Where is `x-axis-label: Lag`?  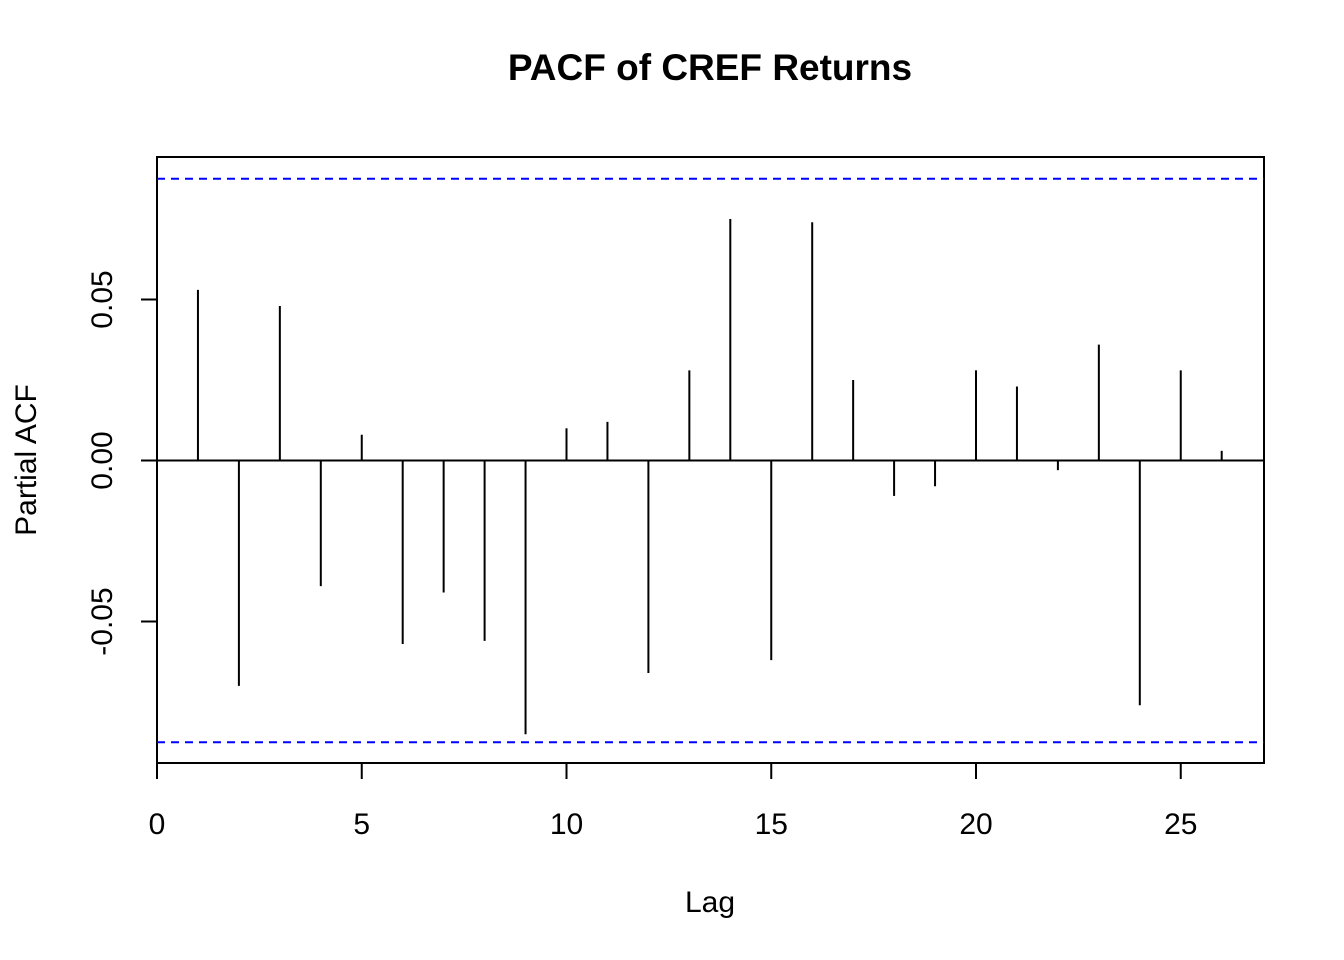
x-axis-label: Lag is located at coordinates (710, 902).